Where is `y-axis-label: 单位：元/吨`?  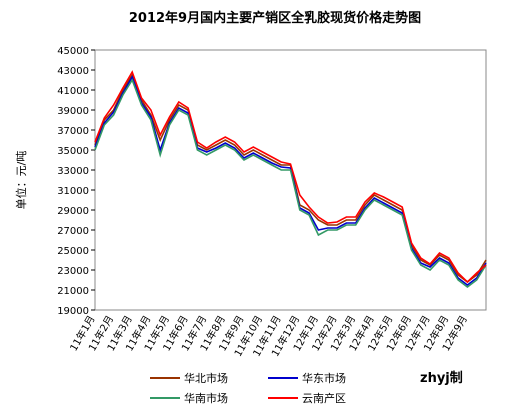
y-axis-label: 单位：元/吨 is located at coordinates (21, 180).